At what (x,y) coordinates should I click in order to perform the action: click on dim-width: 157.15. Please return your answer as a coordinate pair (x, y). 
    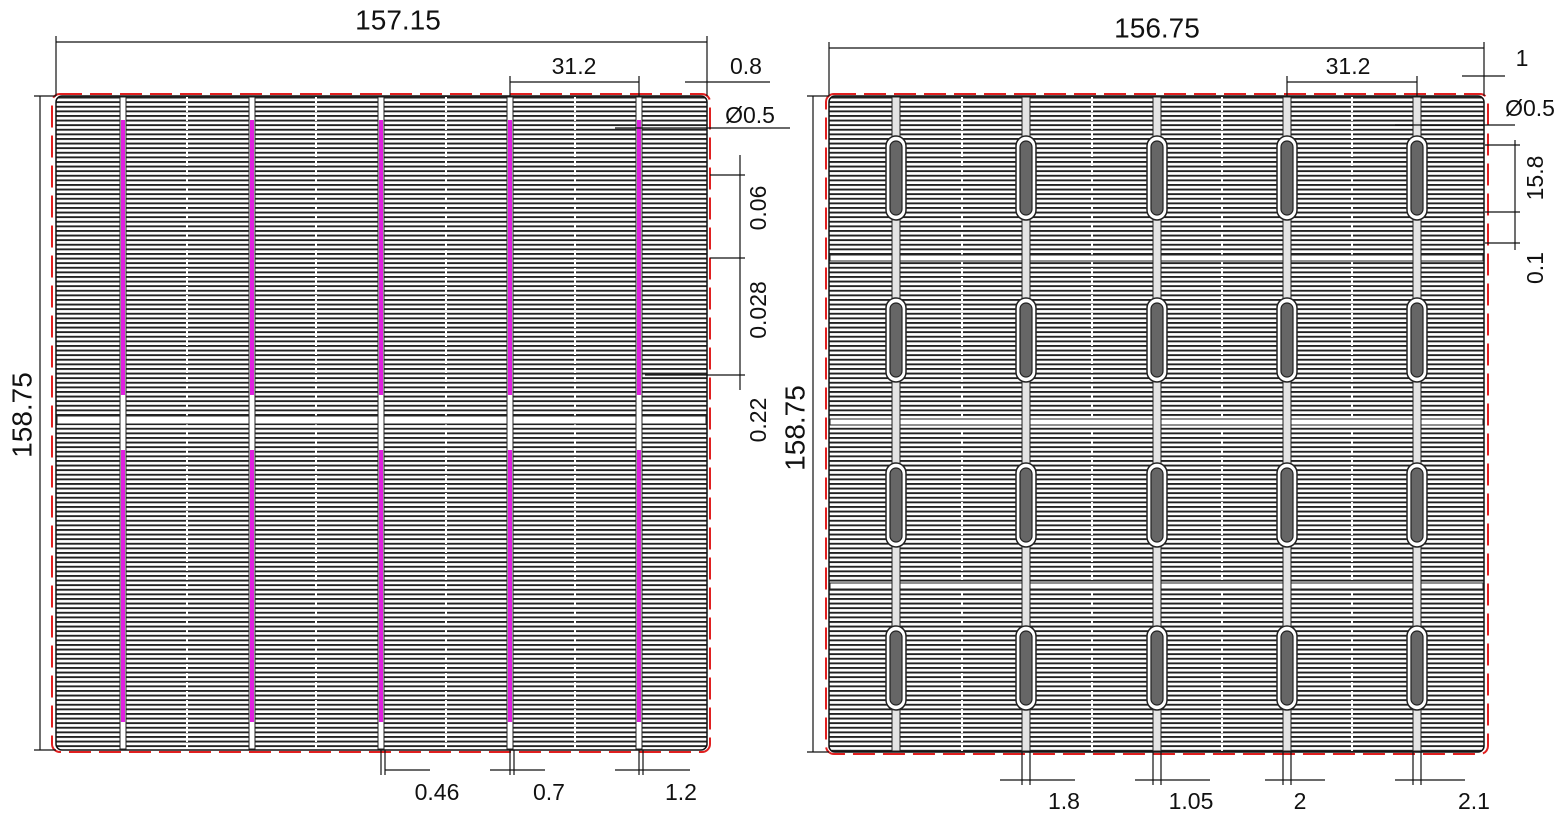
    Looking at the image, I should click on (398, 19).